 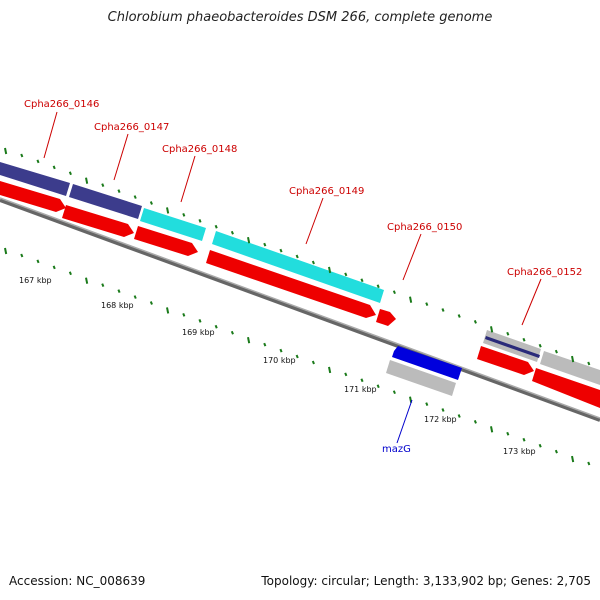 What do you see at coordinates (424, 227) in the screenshot?
I see `gene-label-cpha266-0150: Cpha266_0150` at bounding box center [424, 227].